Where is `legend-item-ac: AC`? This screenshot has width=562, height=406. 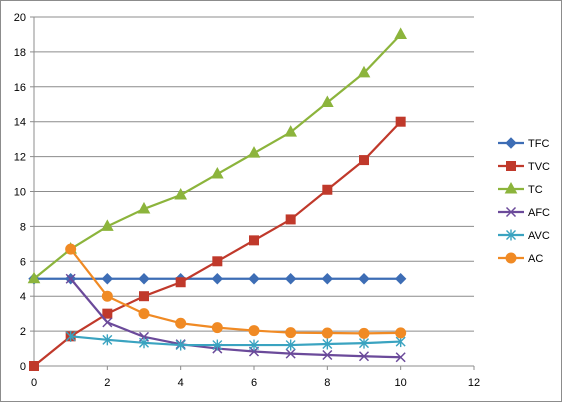 legend-item-ac: AC is located at coordinates (520, 258).